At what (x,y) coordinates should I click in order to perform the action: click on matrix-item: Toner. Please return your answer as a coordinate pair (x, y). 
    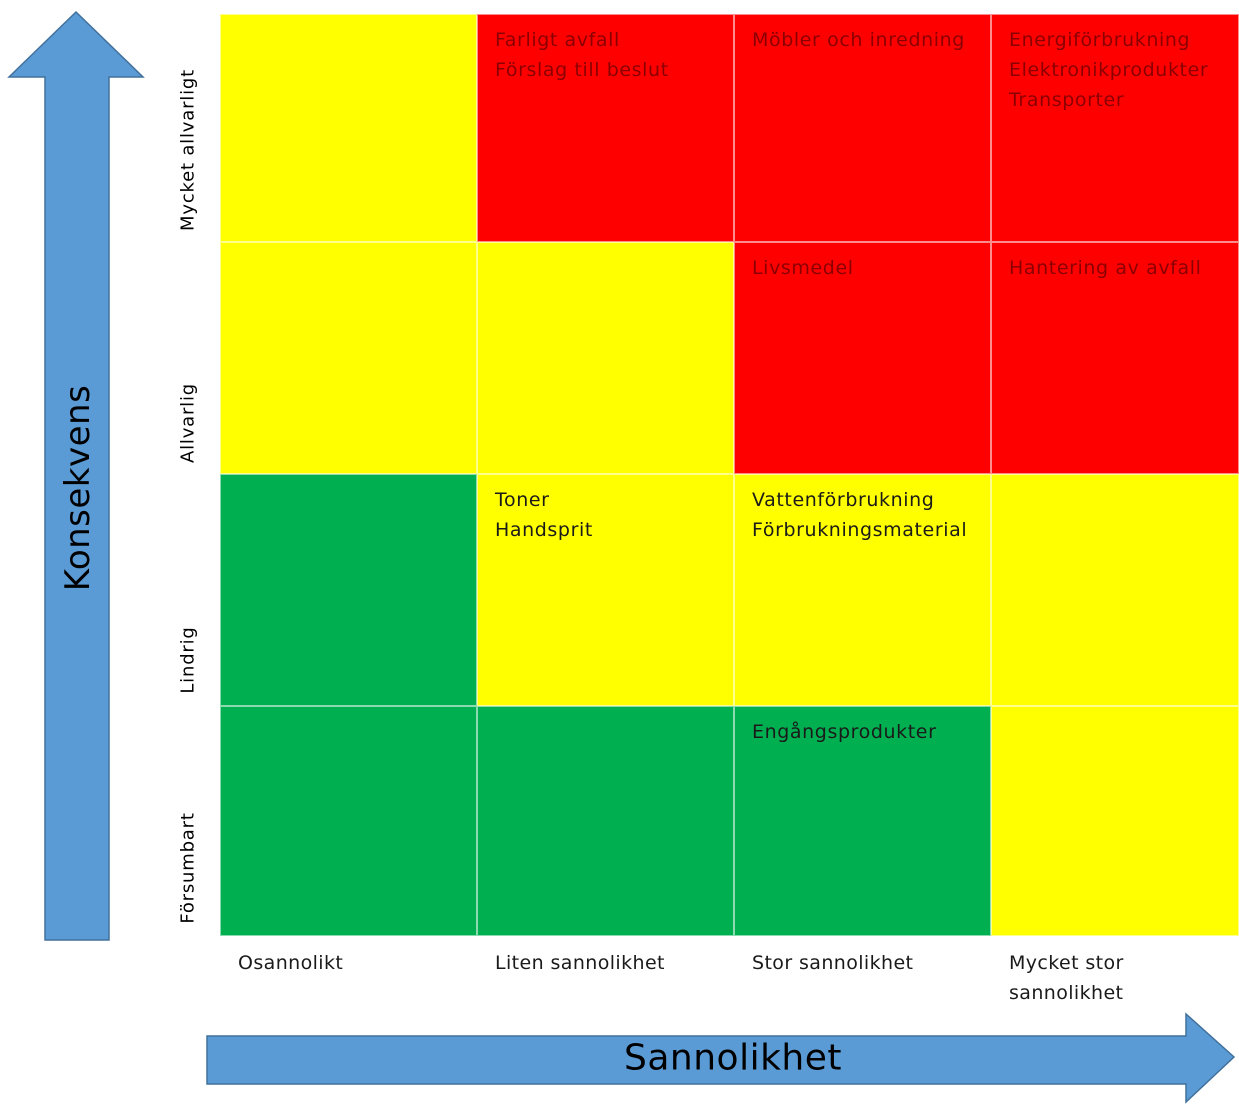
    Looking at the image, I should click on (522, 500).